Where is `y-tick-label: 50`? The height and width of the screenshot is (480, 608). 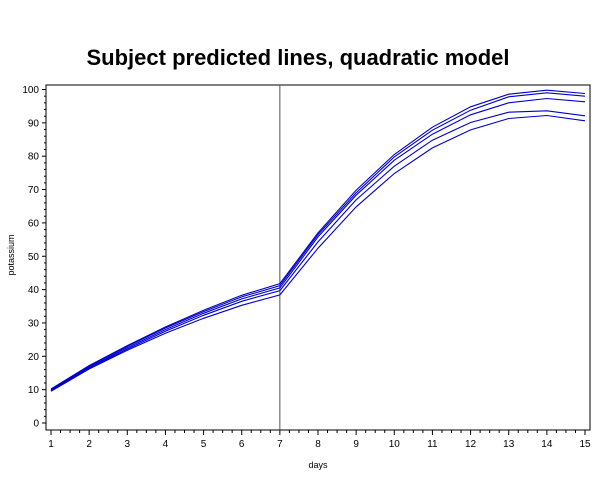
y-tick-label: 50 is located at coordinates (34, 257).